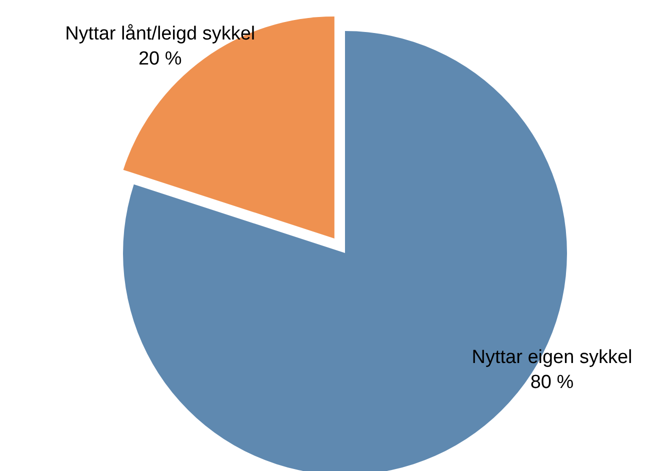 This screenshot has width=657, height=471. Describe the element at coordinates (552, 382) in the screenshot. I see `data-label: 80 %` at that location.